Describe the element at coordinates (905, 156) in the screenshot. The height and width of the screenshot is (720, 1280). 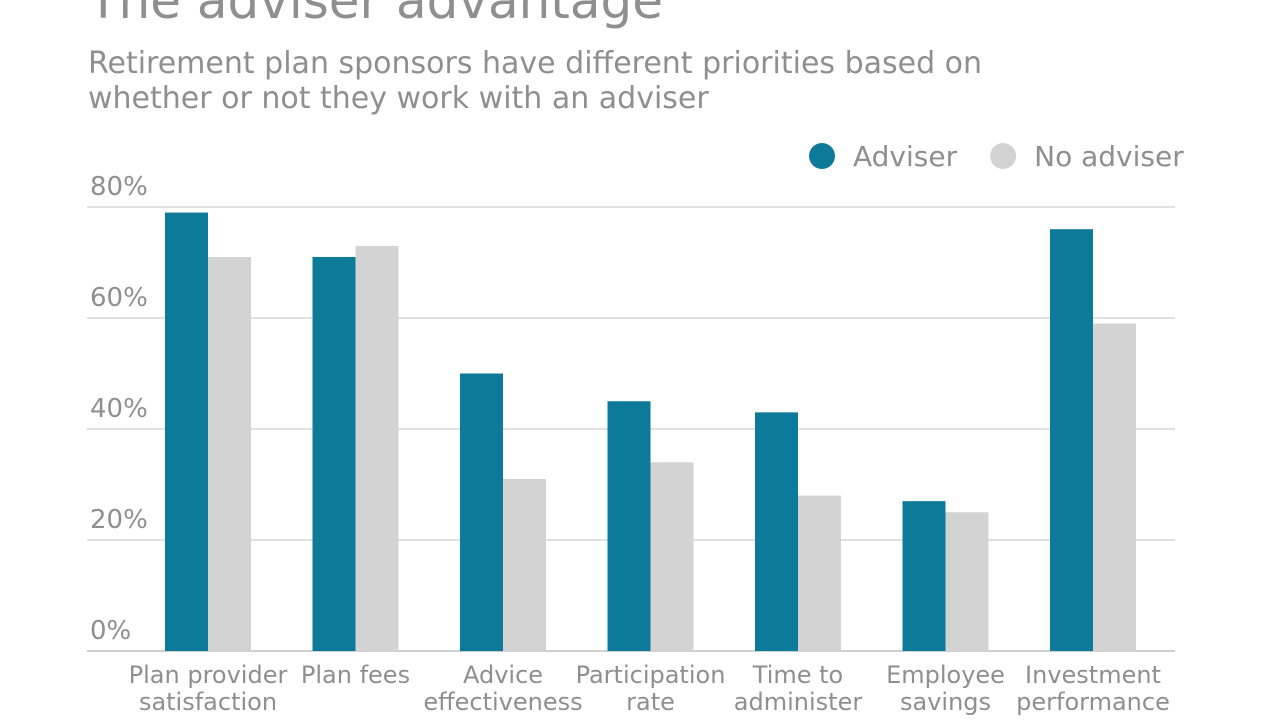
I see `legend-label: Adviser` at that location.